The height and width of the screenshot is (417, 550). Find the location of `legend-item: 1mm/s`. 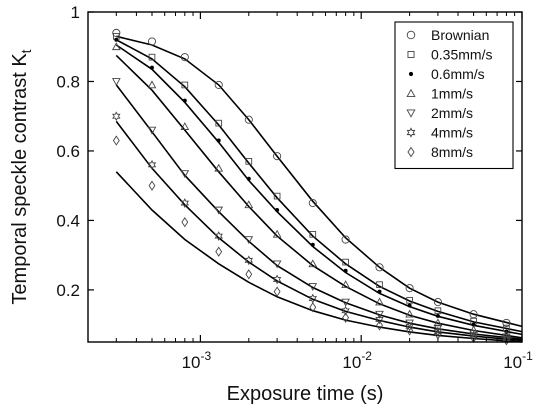

legend-item: 1mm/s is located at coordinates (439, 94).